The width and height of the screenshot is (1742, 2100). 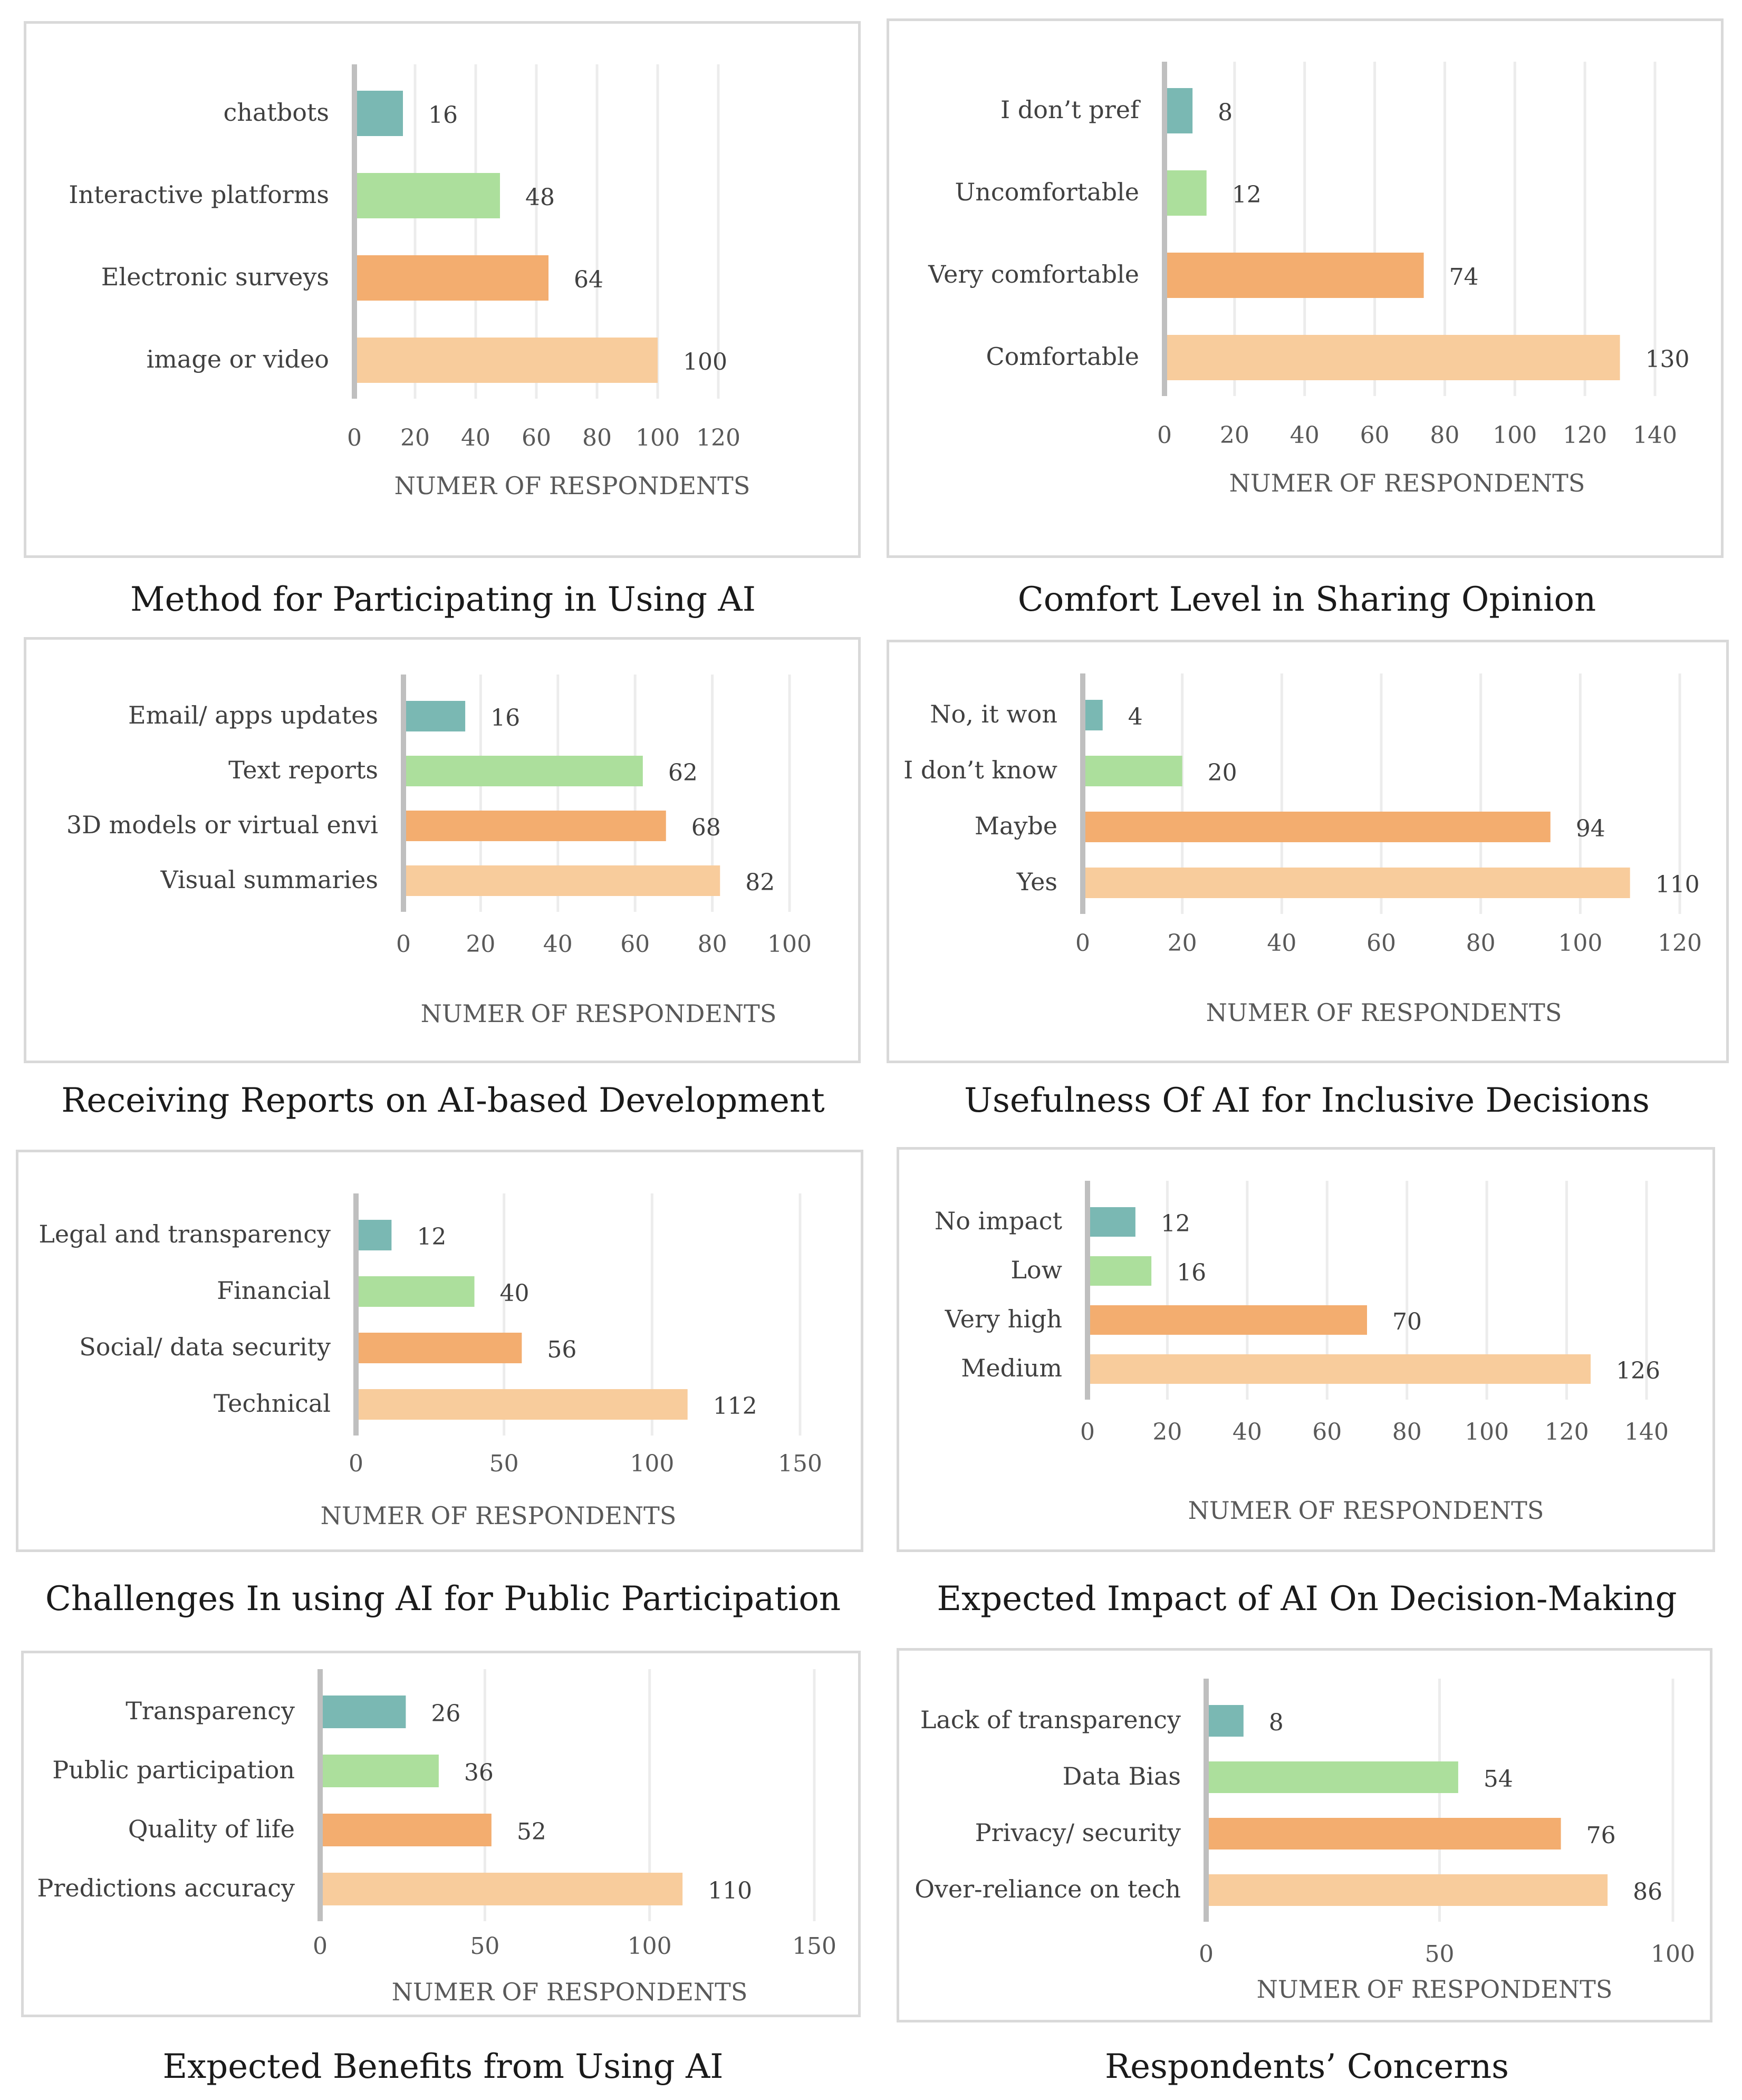 What do you see at coordinates (274, 1290) in the screenshot?
I see `category-label: Financial` at bounding box center [274, 1290].